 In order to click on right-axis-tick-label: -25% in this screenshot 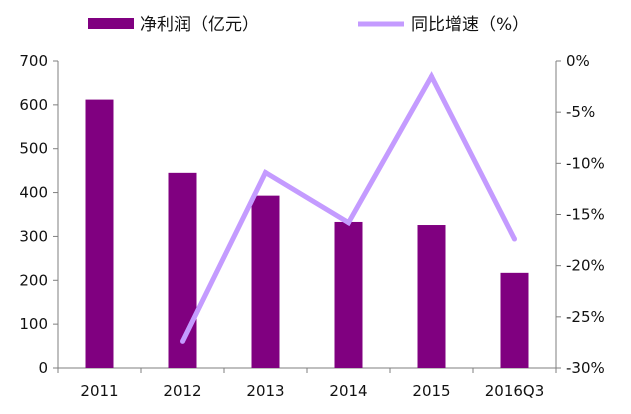, I will do `click(585, 317)`.